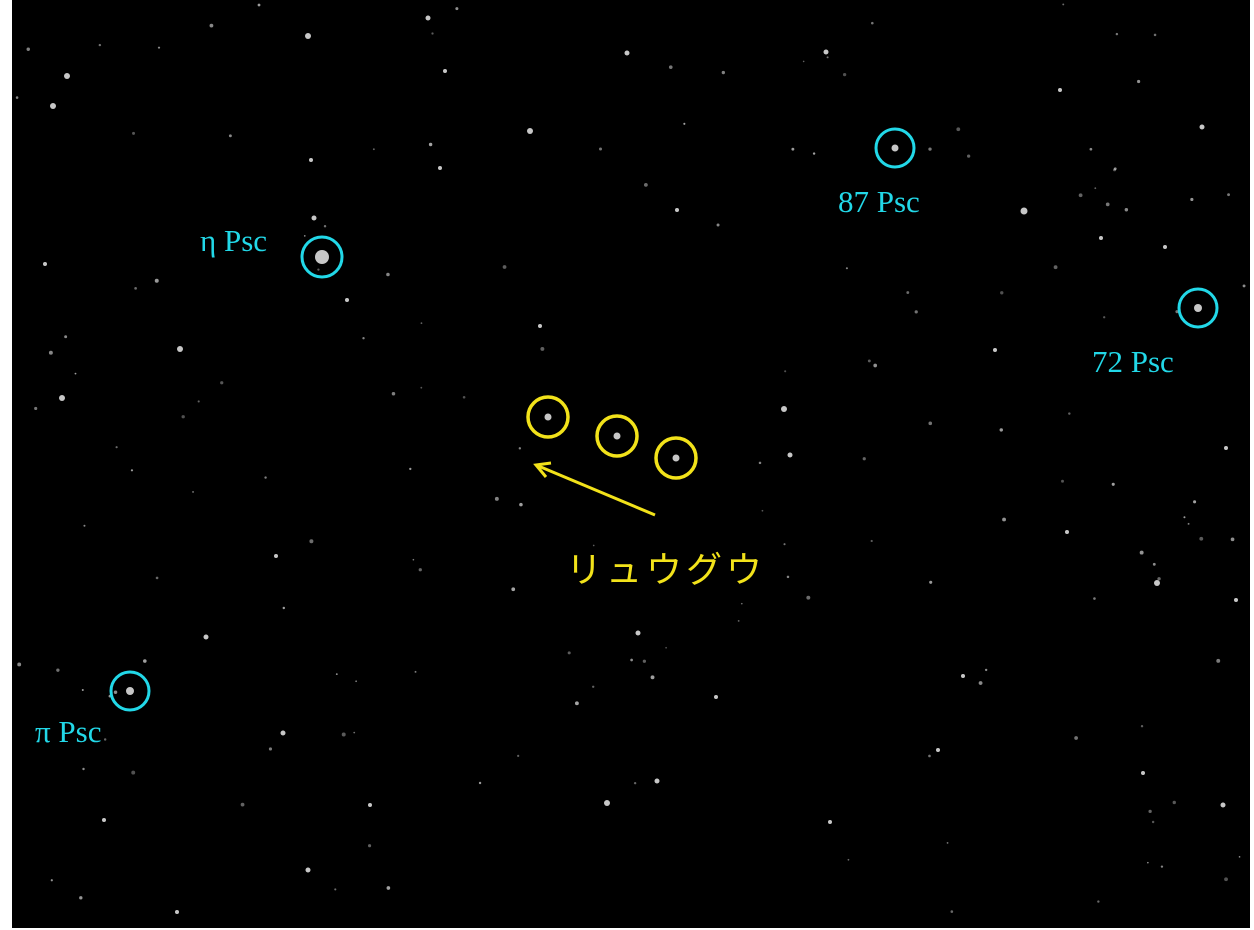 Image resolution: width=1254 pixels, height=930 pixels. Describe the element at coordinates (666, 570) in the screenshot. I see `target-label: リュウグウ` at that location.